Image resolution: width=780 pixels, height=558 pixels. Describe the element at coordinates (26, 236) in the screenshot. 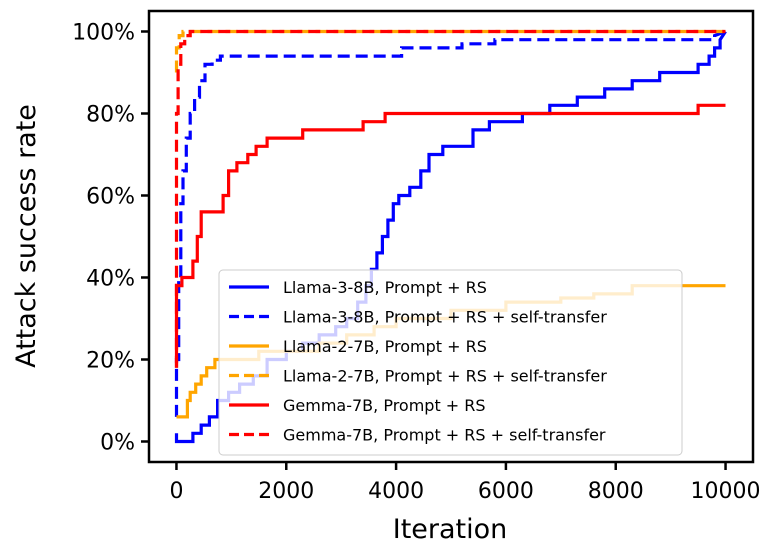

I see `y-axis-title: Attack success rate` at that location.